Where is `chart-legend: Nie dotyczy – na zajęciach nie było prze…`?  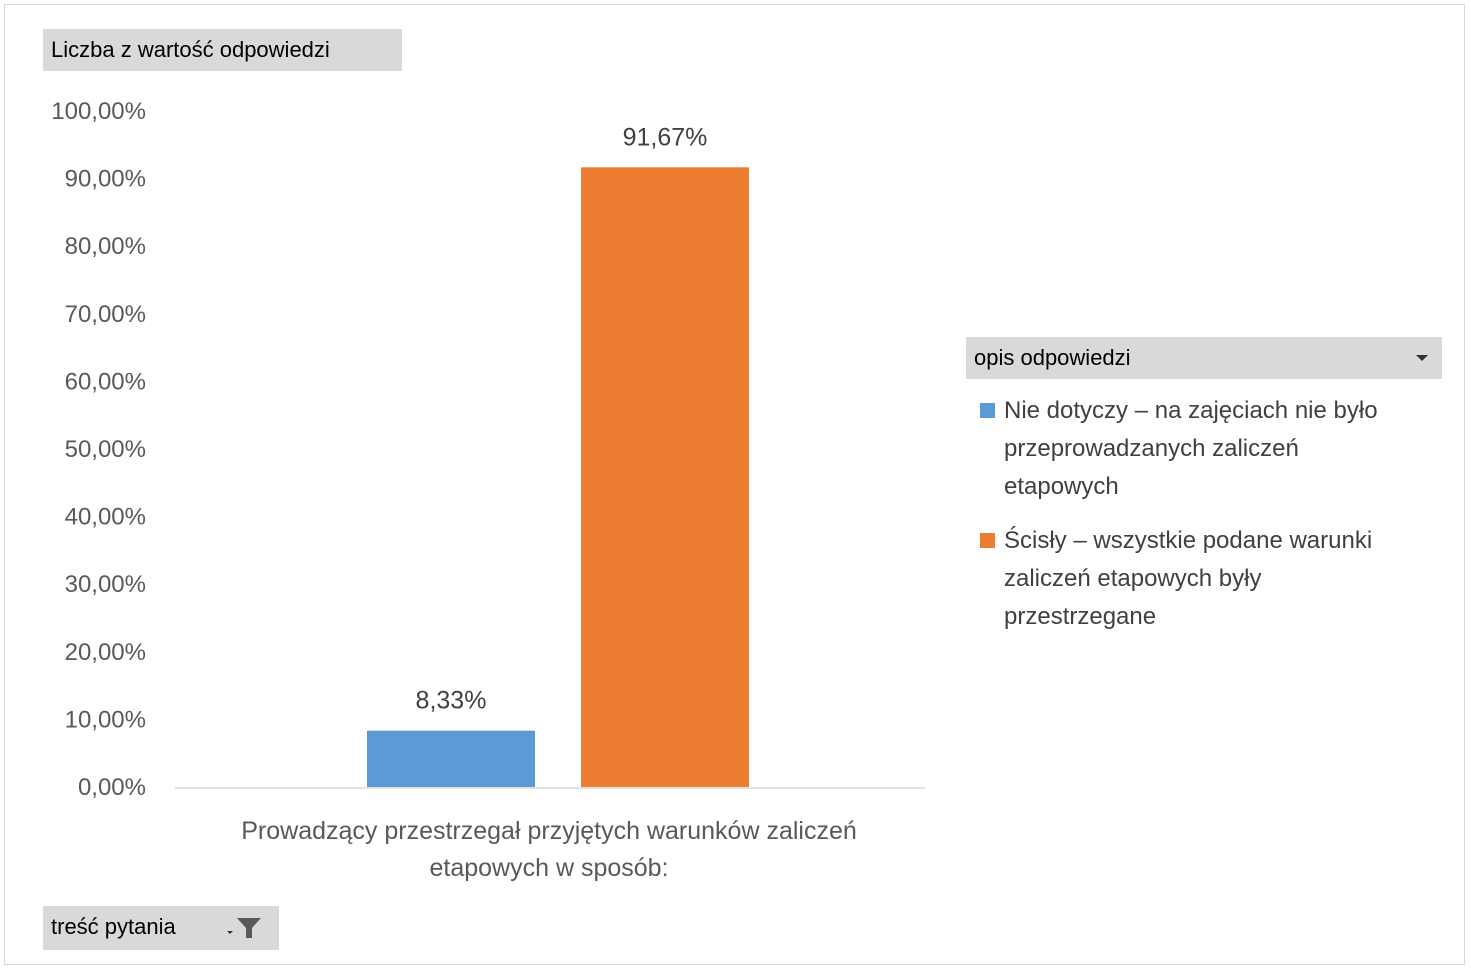
chart-legend: Nie dotyczy – na zajęciach nie było prze… is located at coordinates (1213, 522).